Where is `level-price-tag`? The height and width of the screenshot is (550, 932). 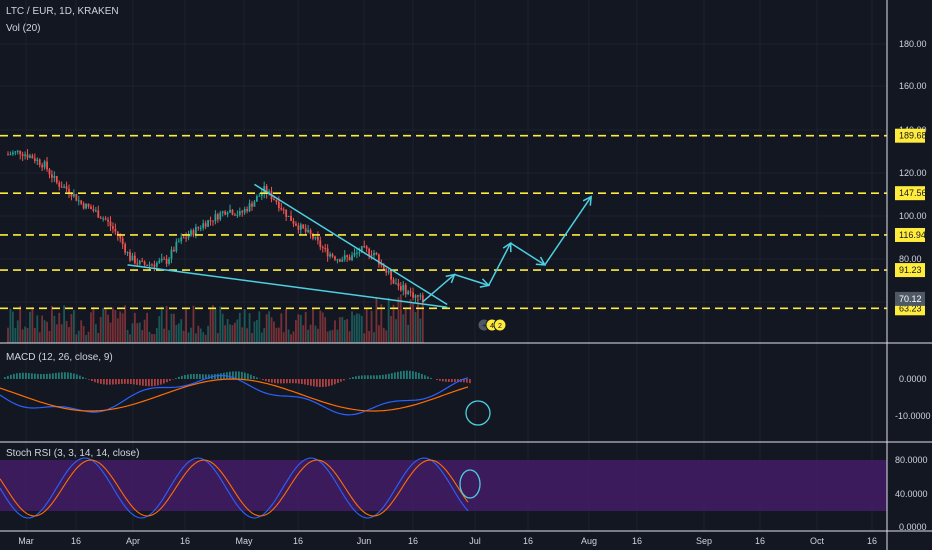 level-price-tag is located at coordinates (910, 193).